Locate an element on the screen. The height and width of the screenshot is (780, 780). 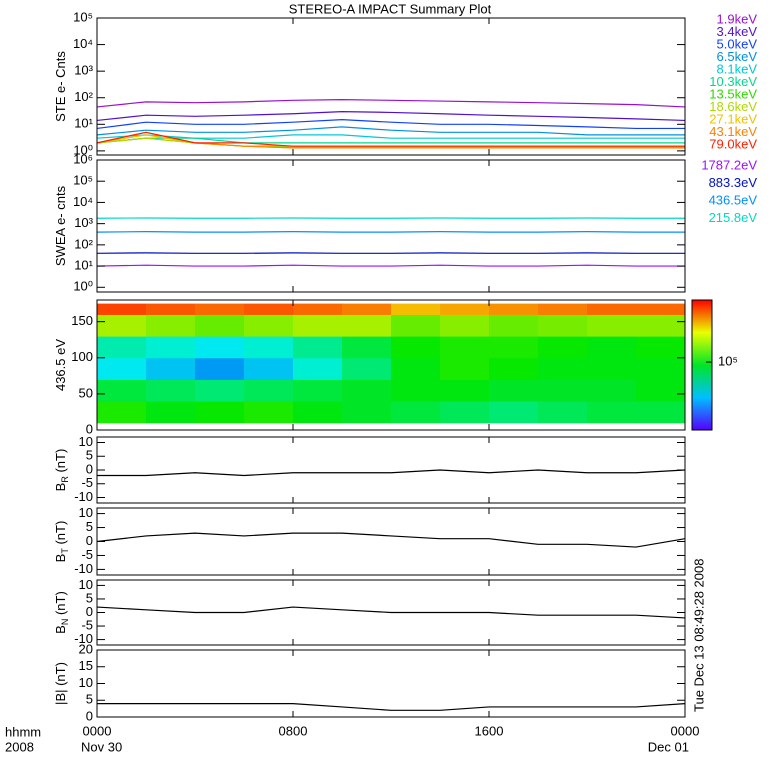
y-tick-label: 10⁴ is located at coordinates (83, 201).